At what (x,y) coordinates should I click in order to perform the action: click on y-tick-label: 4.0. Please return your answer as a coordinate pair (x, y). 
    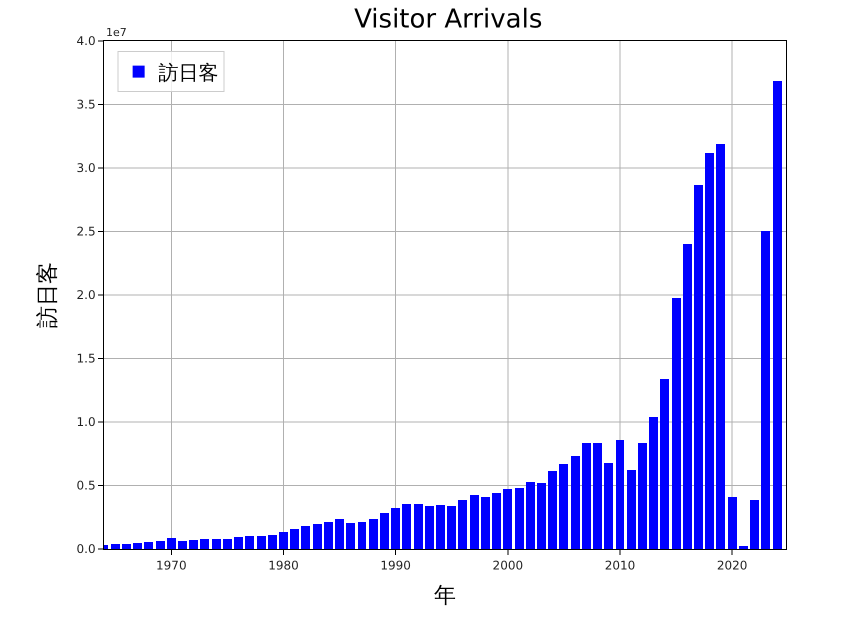
    Looking at the image, I should click on (86, 41).